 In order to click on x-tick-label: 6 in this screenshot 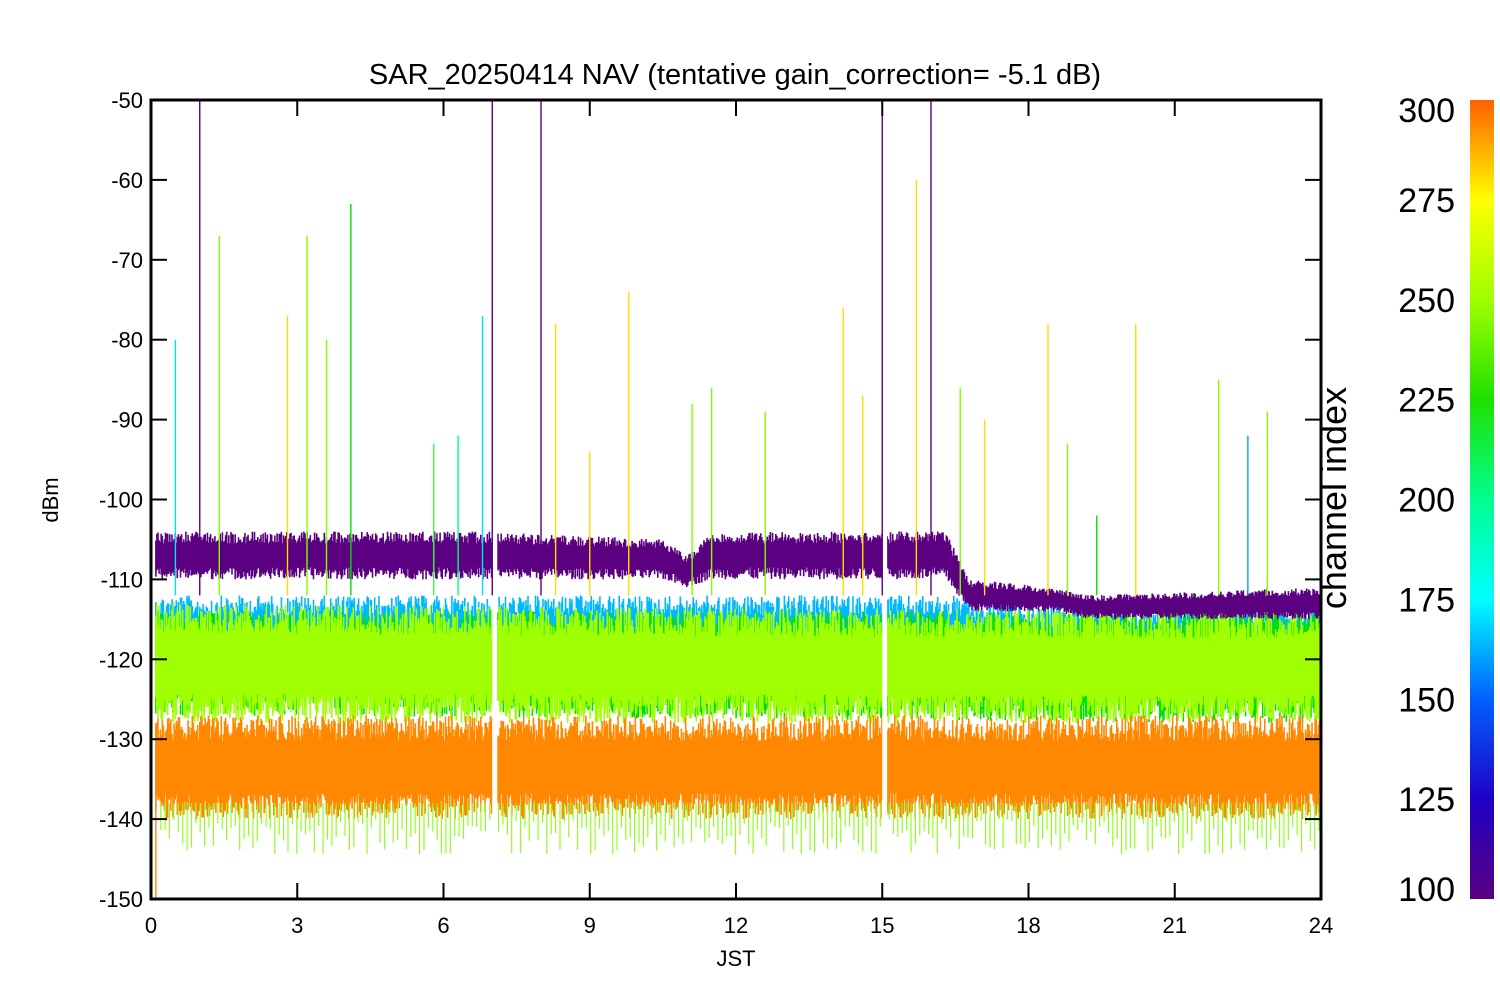, I will do `click(443, 925)`.